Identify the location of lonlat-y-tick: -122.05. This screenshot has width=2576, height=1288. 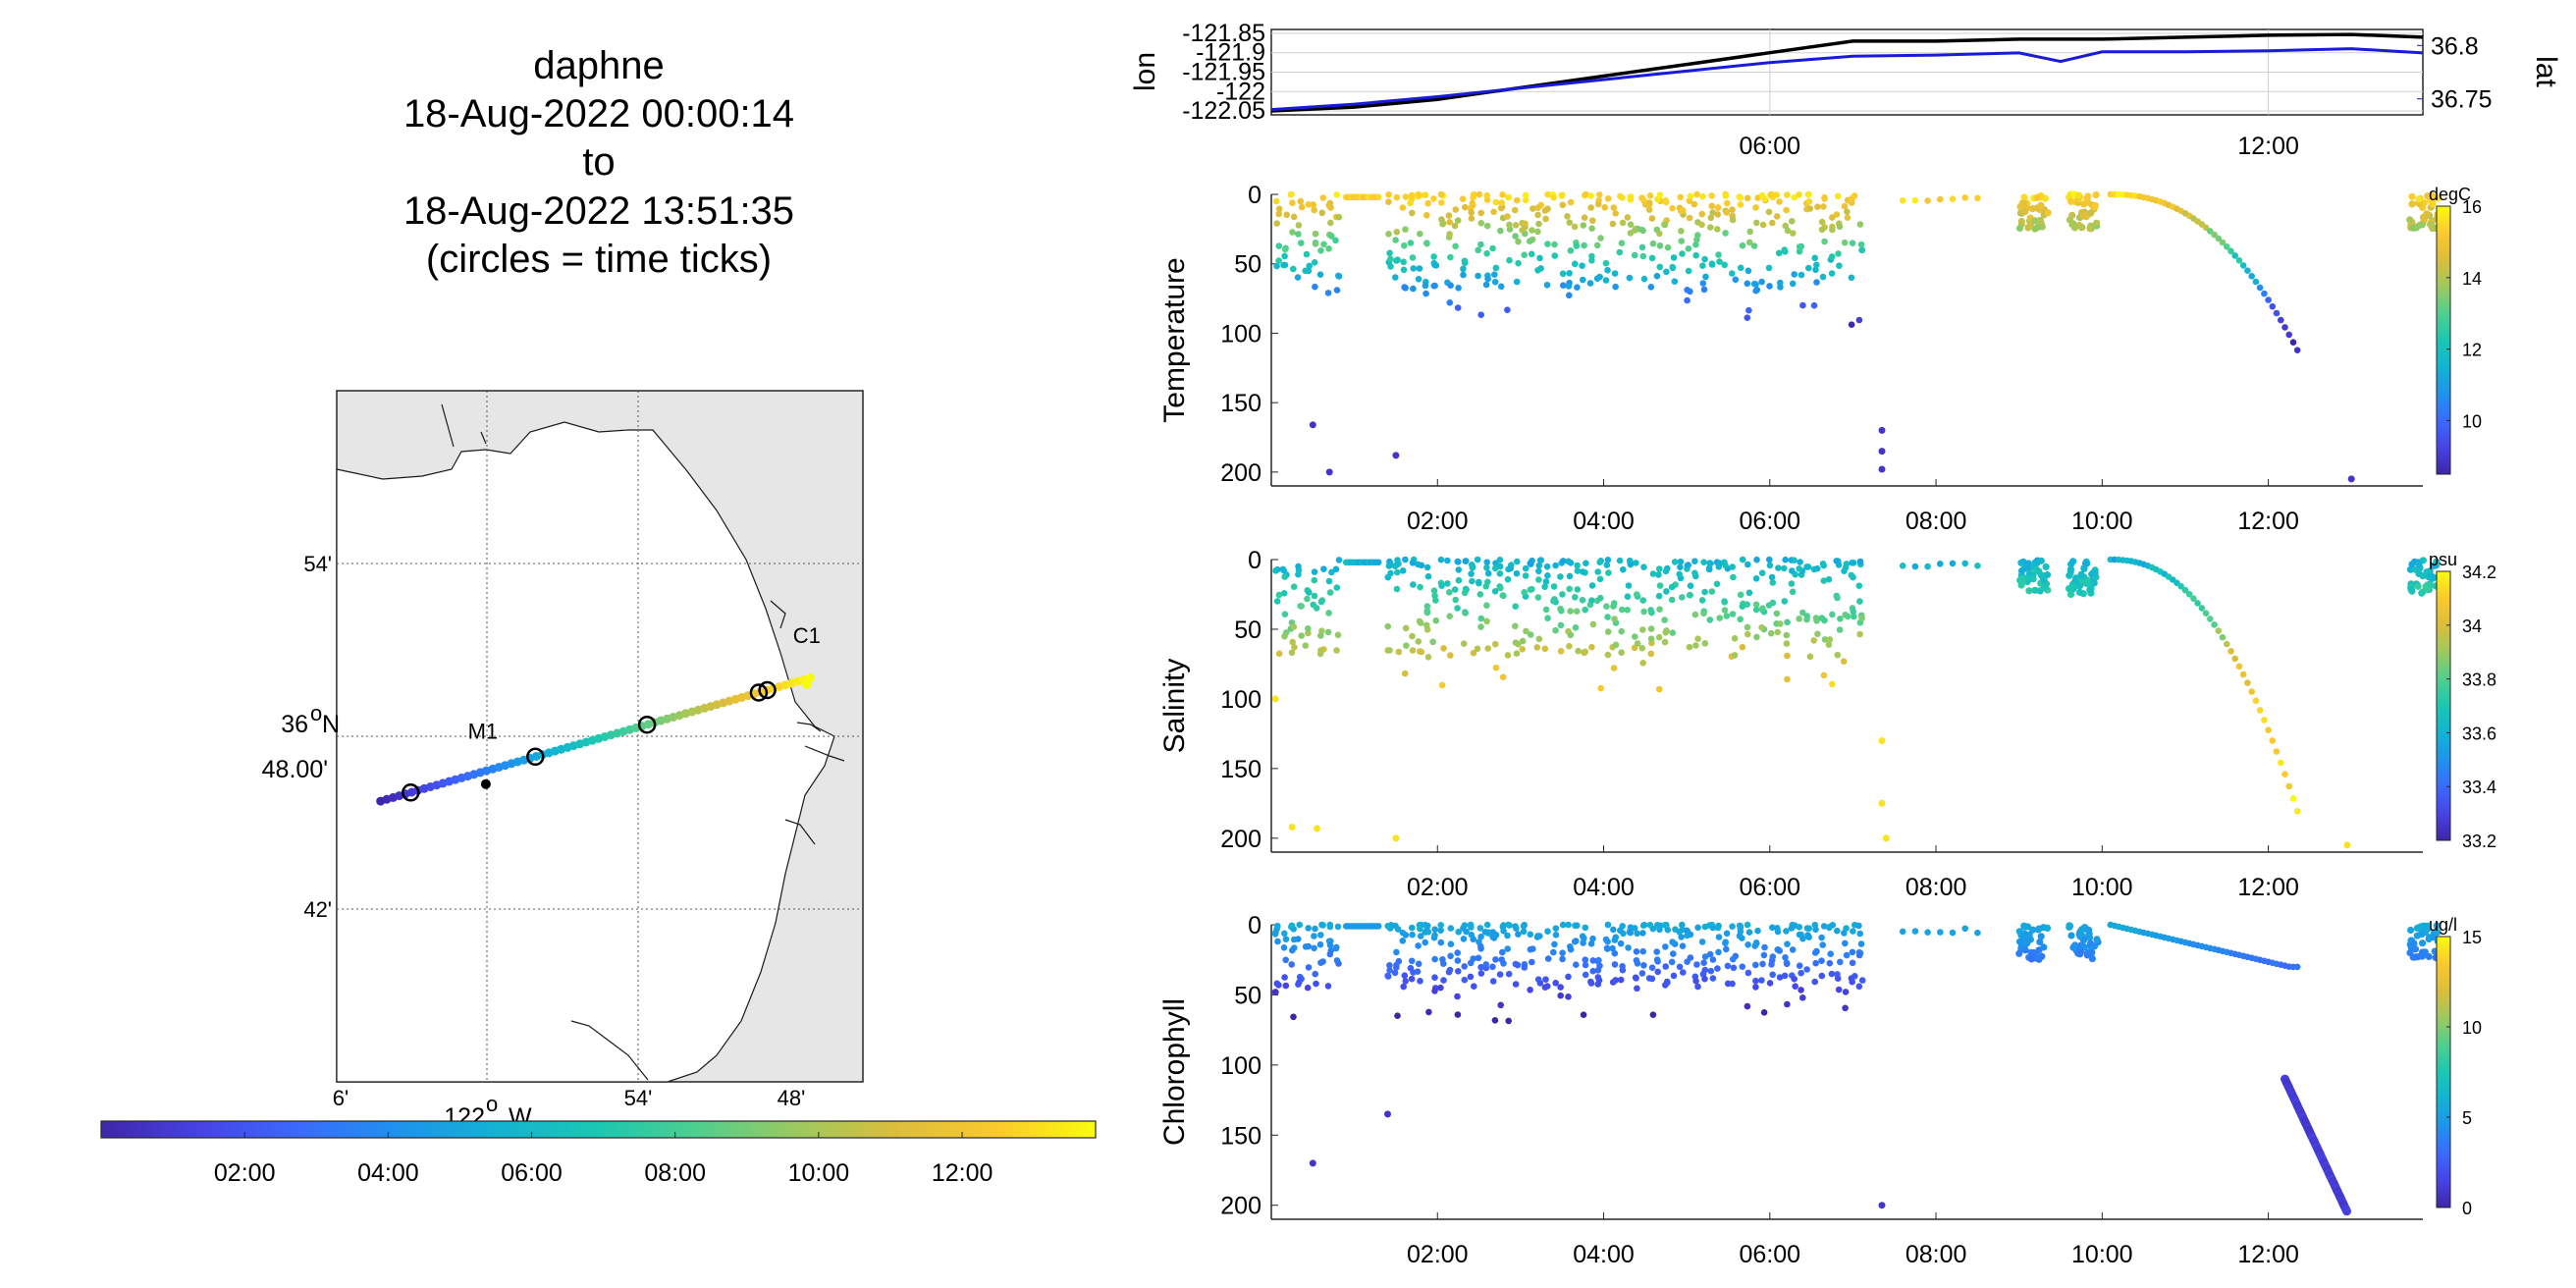
(1223, 111).